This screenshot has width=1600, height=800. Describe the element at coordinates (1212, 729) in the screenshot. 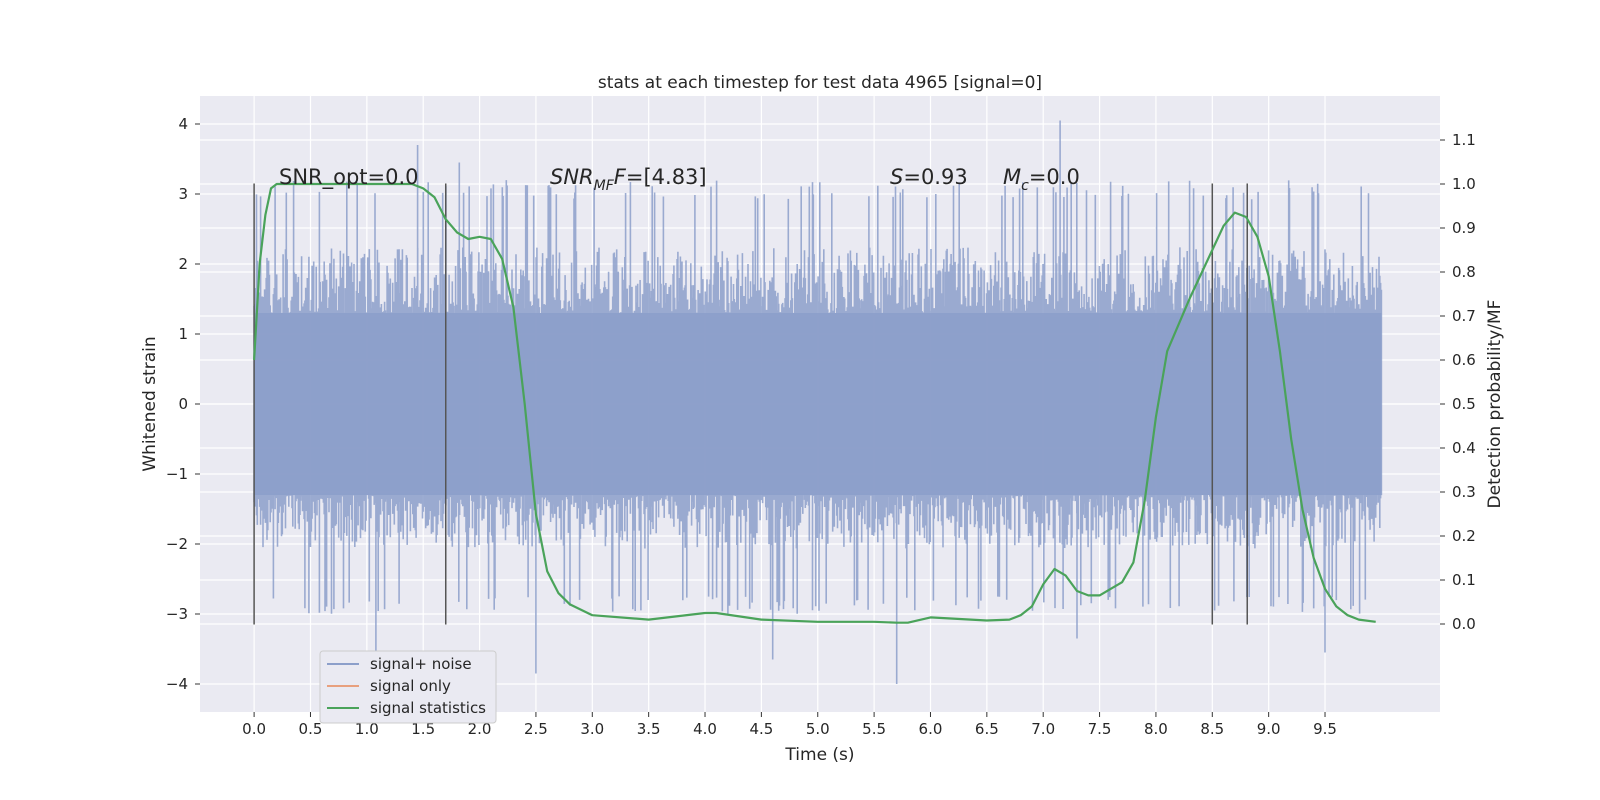

I see `x-tick-label: 8.5` at that location.